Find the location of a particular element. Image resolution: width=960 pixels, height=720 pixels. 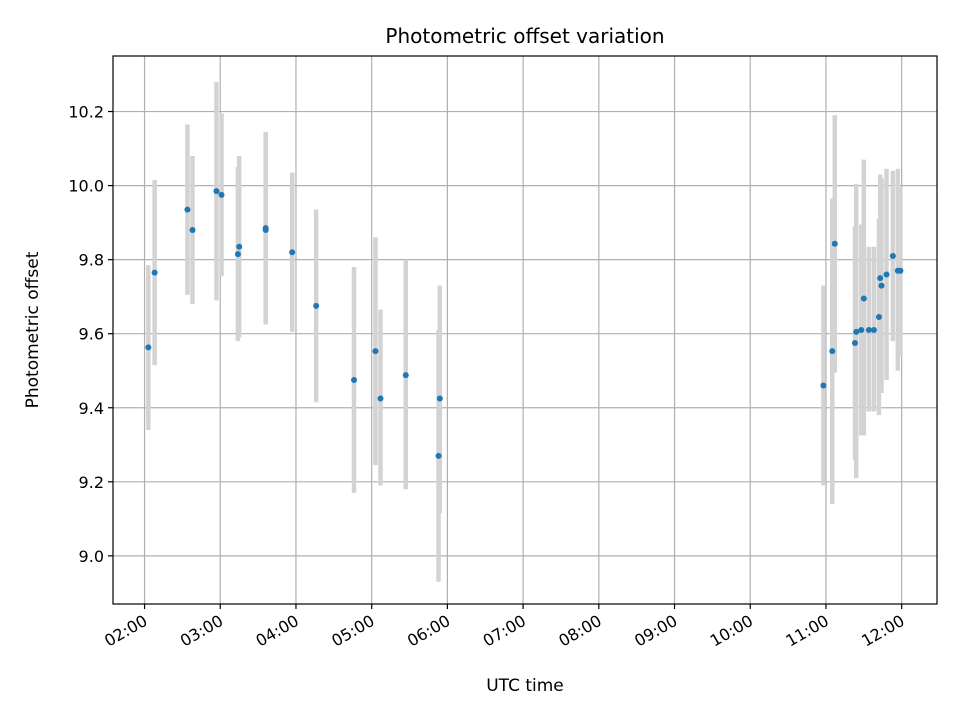

y-axis-ticks: 9.0 9.2 9.4 9.6 9.8 10.0 10.2 is located at coordinates (90, 334).